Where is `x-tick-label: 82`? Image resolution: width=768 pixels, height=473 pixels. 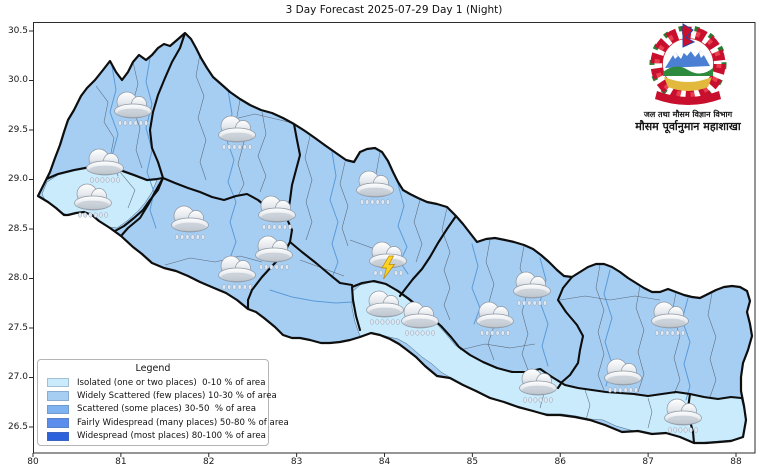 x-tick-label: 82 is located at coordinates (209, 462).